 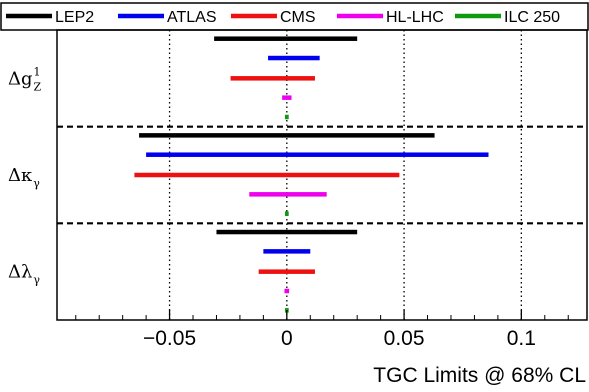 What do you see at coordinates (20, 272) in the screenshot?
I see `parameter-label: Δλ` at bounding box center [20, 272].